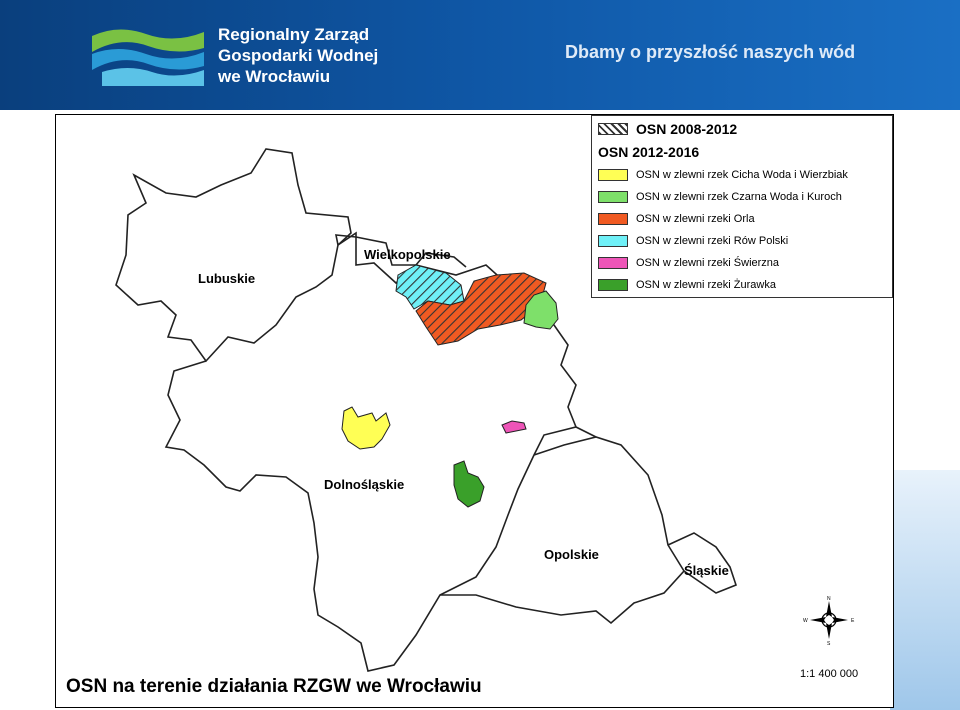  Describe the element at coordinates (541, 310) in the screenshot. I see `osn-czarna-woda` at that location.